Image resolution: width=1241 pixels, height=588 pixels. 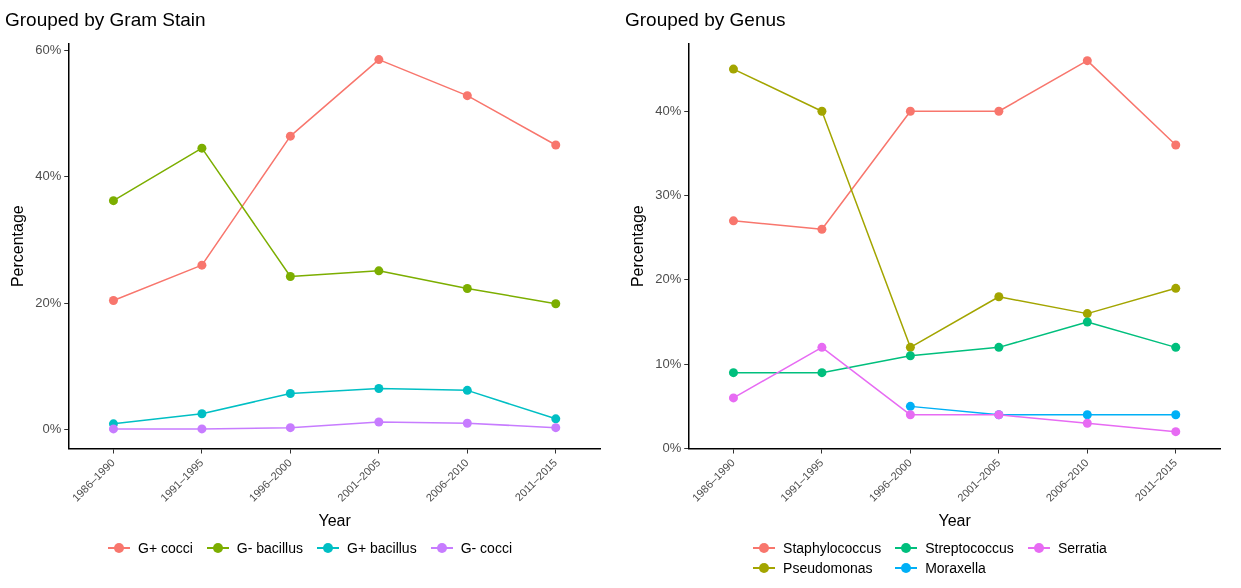 What do you see at coordinates (832, 548) in the screenshot?
I see `legend-label: Staphylococcus` at bounding box center [832, 548].